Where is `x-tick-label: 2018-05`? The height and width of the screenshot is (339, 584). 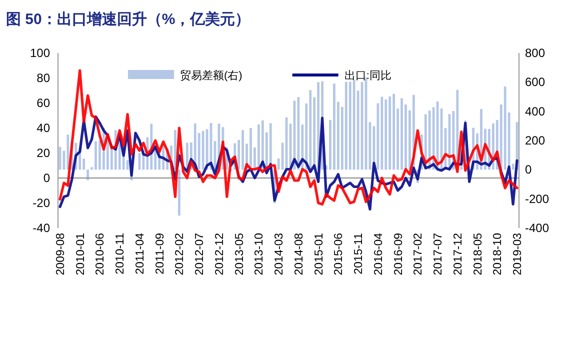
x-tick-label: 2018-05 is located at coordinates (478, 254).